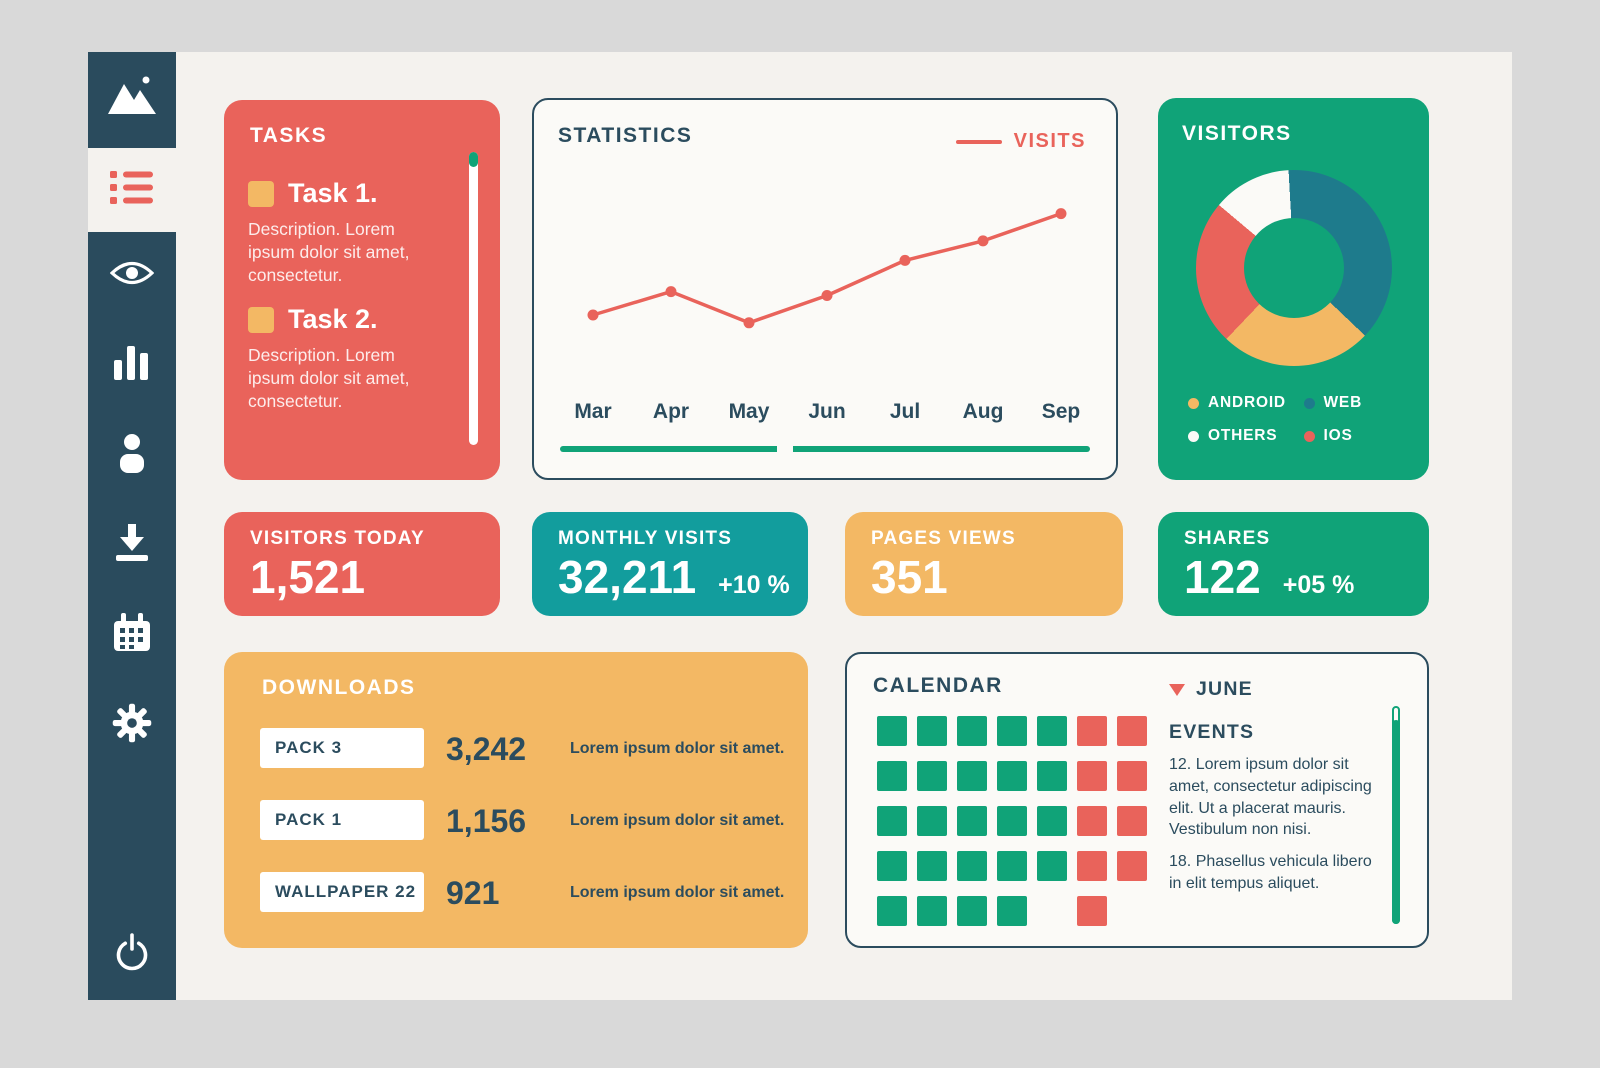  What do you see at coordinates (1049, 141) in the screenshot?
I see `visits-legend-label: VISITS` at bounding box center [1049, 141].